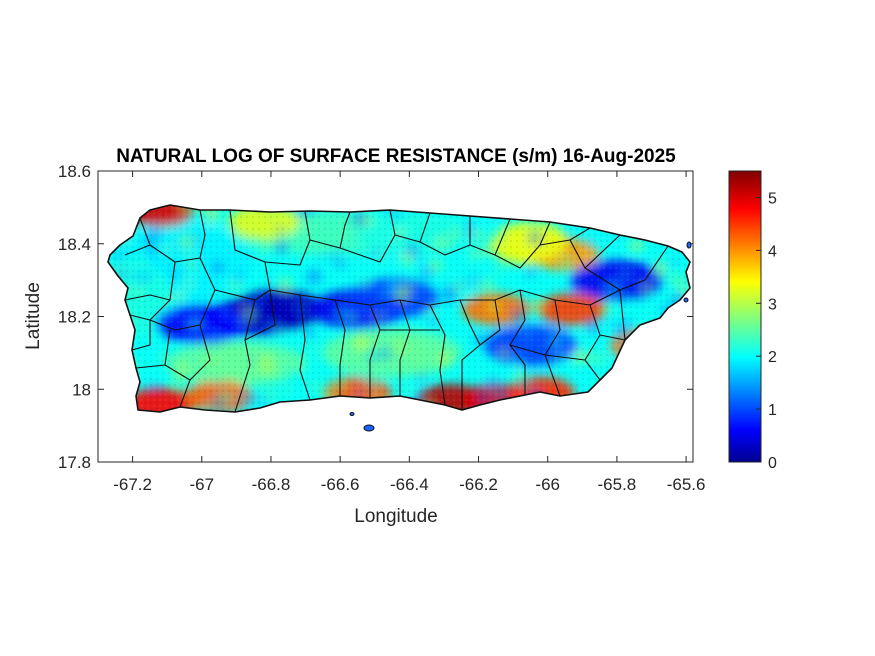  What do you see at coordinates (547, 484) in the screenshot?
I see `x-tick-label: -66` at bounding box center [547, 484].